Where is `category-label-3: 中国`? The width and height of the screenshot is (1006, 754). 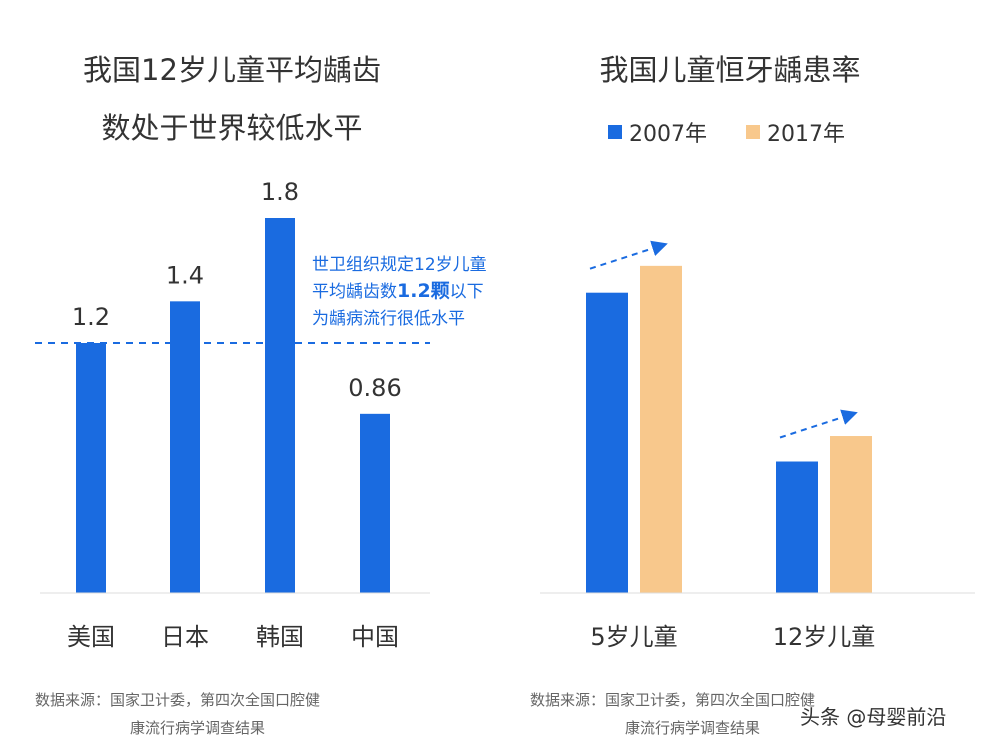
category-label-3: 中国 is located at coordinates (375, 637).